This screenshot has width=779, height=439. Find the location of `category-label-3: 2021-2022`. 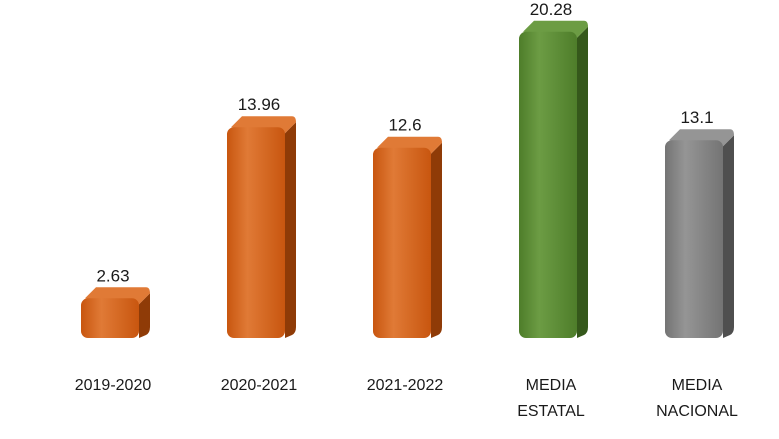

category-label-3: 2021-2022 is located at coordinates (405, 385).